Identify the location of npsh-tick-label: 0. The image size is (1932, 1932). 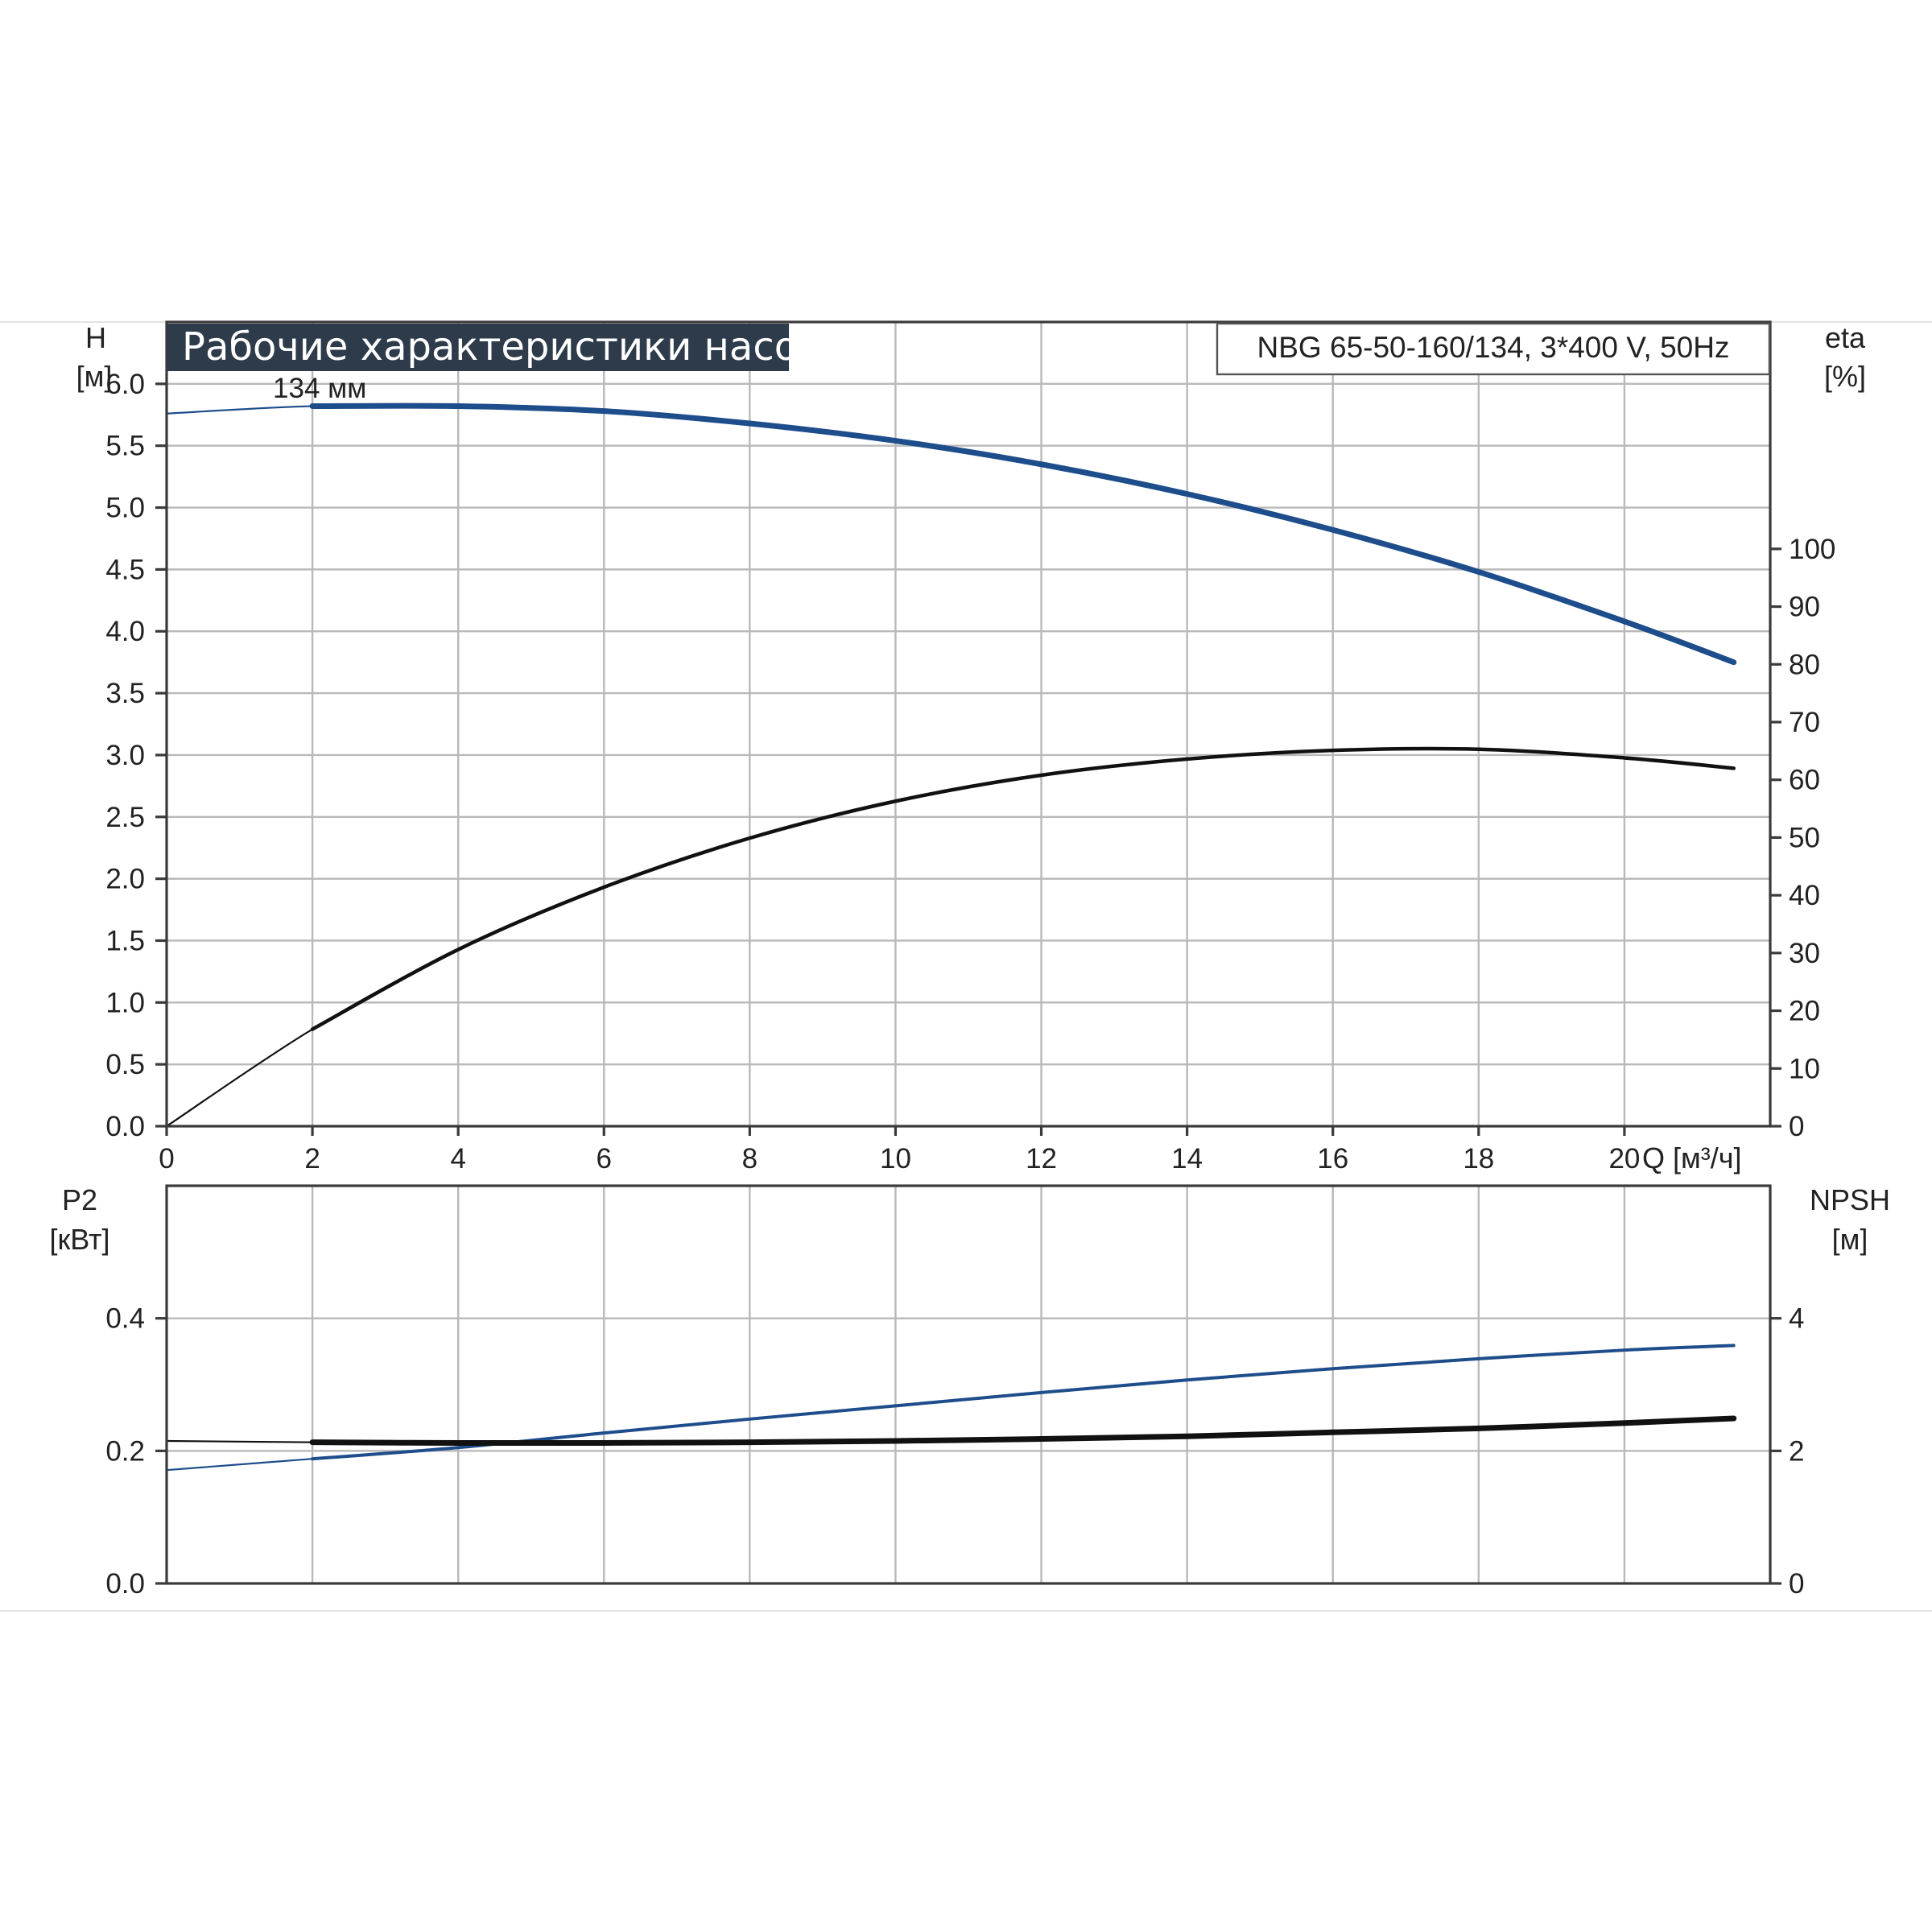
(1796, 1584).